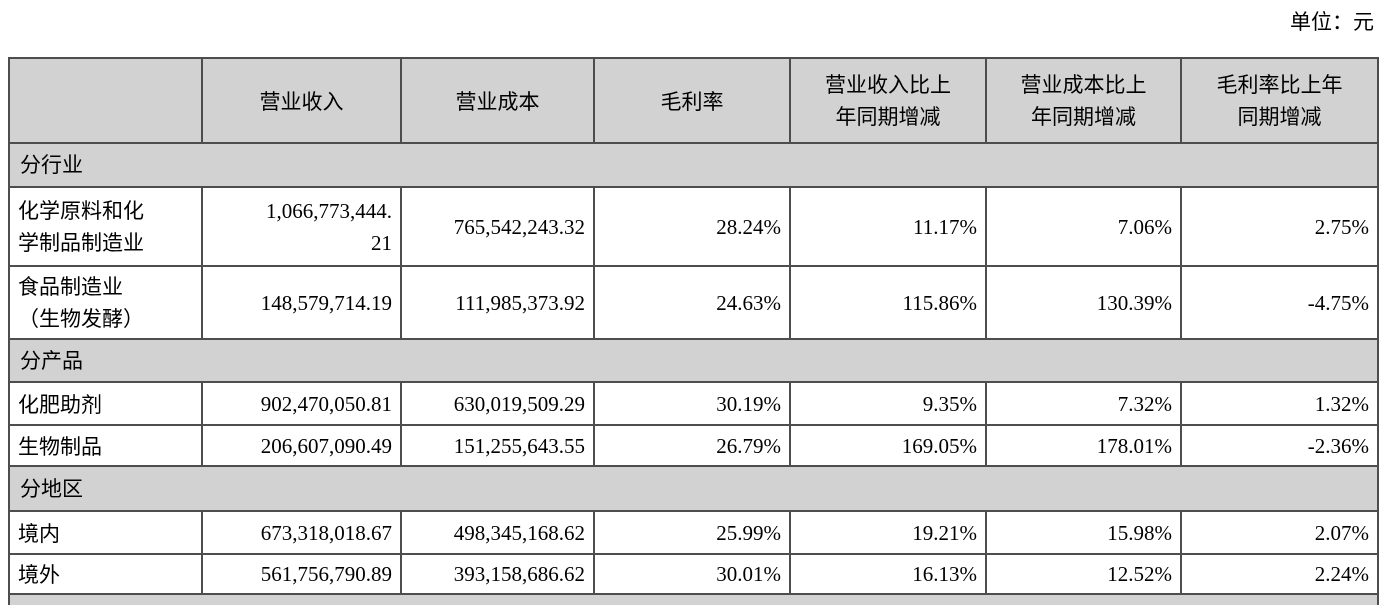 The image size is (1384, 605). Describe the element at coordinates (301, 100) in the screenshot. I see `column-header-revenue: 营业收入` at that location.